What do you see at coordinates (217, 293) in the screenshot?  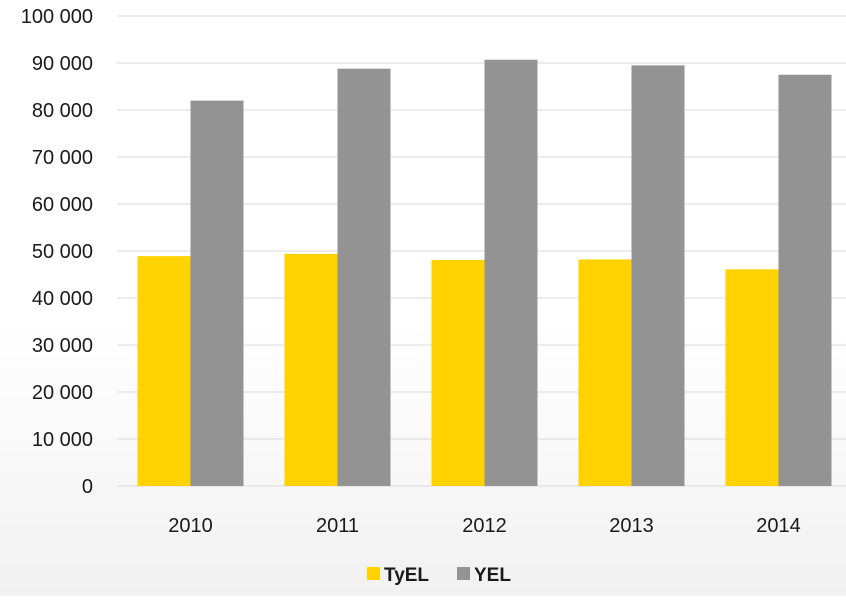 I see `bar-yel-2010` at bounding box center [217, 293].